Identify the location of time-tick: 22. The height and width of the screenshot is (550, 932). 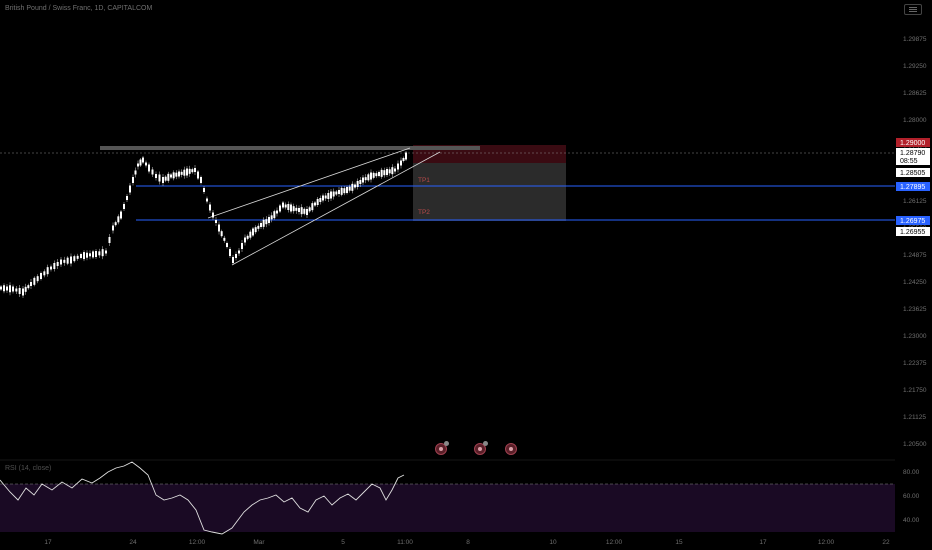
(886, 542).